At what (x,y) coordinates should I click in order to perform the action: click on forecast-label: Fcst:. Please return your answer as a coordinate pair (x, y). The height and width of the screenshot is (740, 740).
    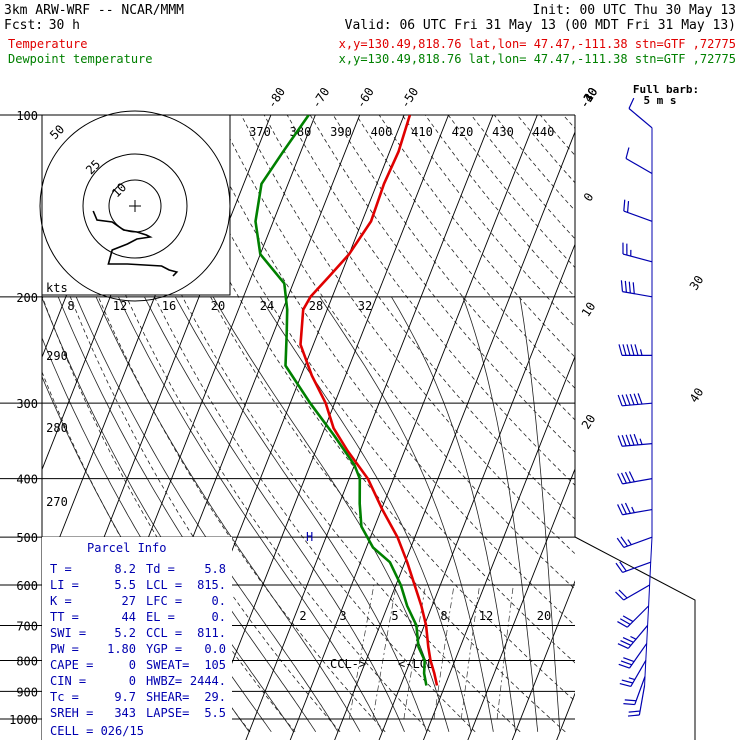
    Looking at the image, I should click on (23, 25).